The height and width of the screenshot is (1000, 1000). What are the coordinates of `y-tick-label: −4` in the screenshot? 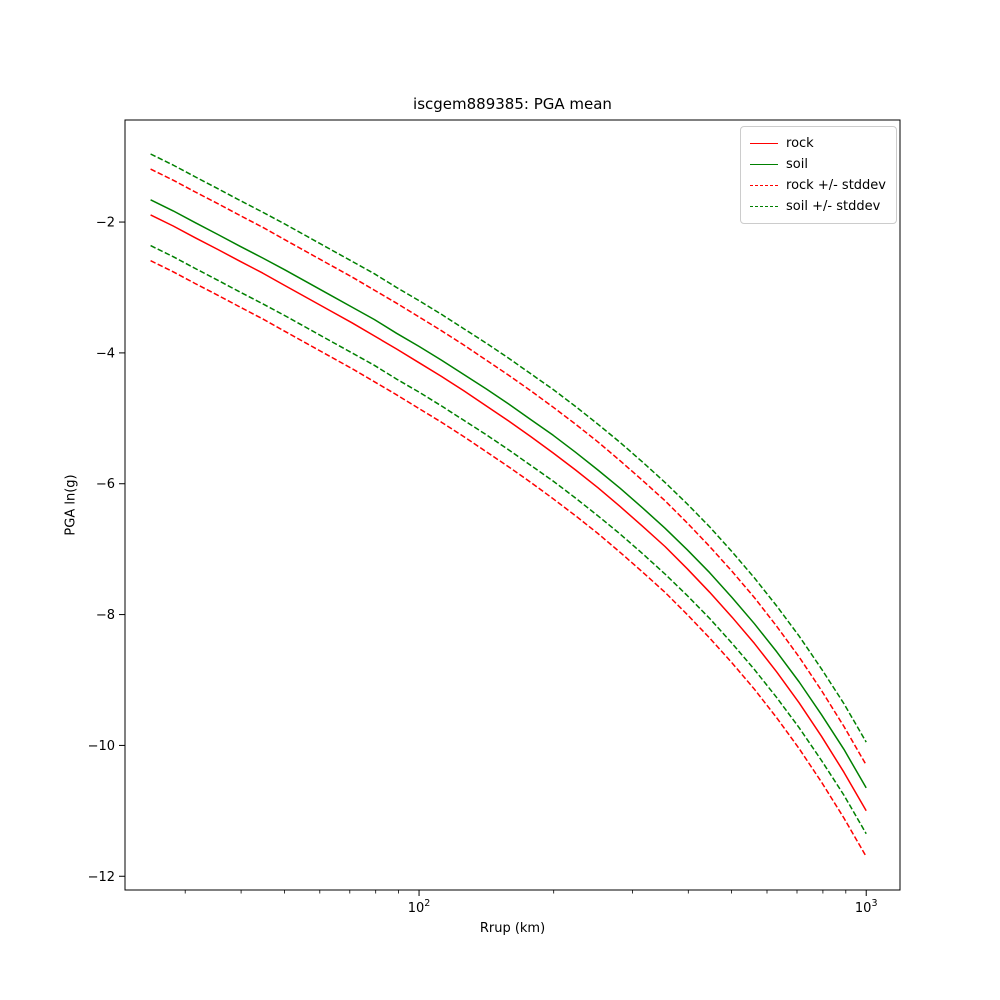 It's located at (105, 353).